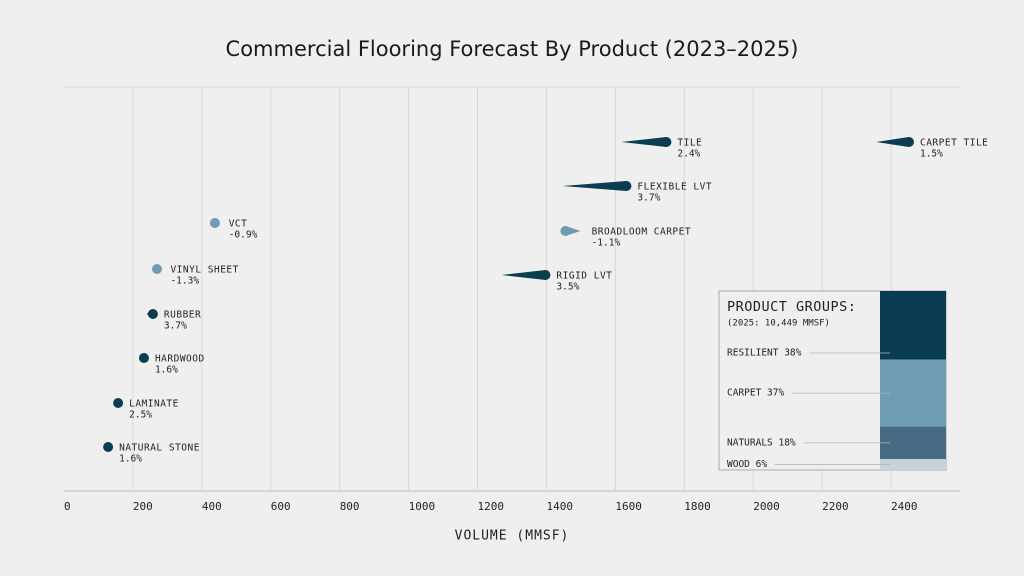 This screenshot has width=1024, height=576. Describe the element at coordinates (140, 415) in the screenshot. I see `growth-label: 2.5%` at that location.